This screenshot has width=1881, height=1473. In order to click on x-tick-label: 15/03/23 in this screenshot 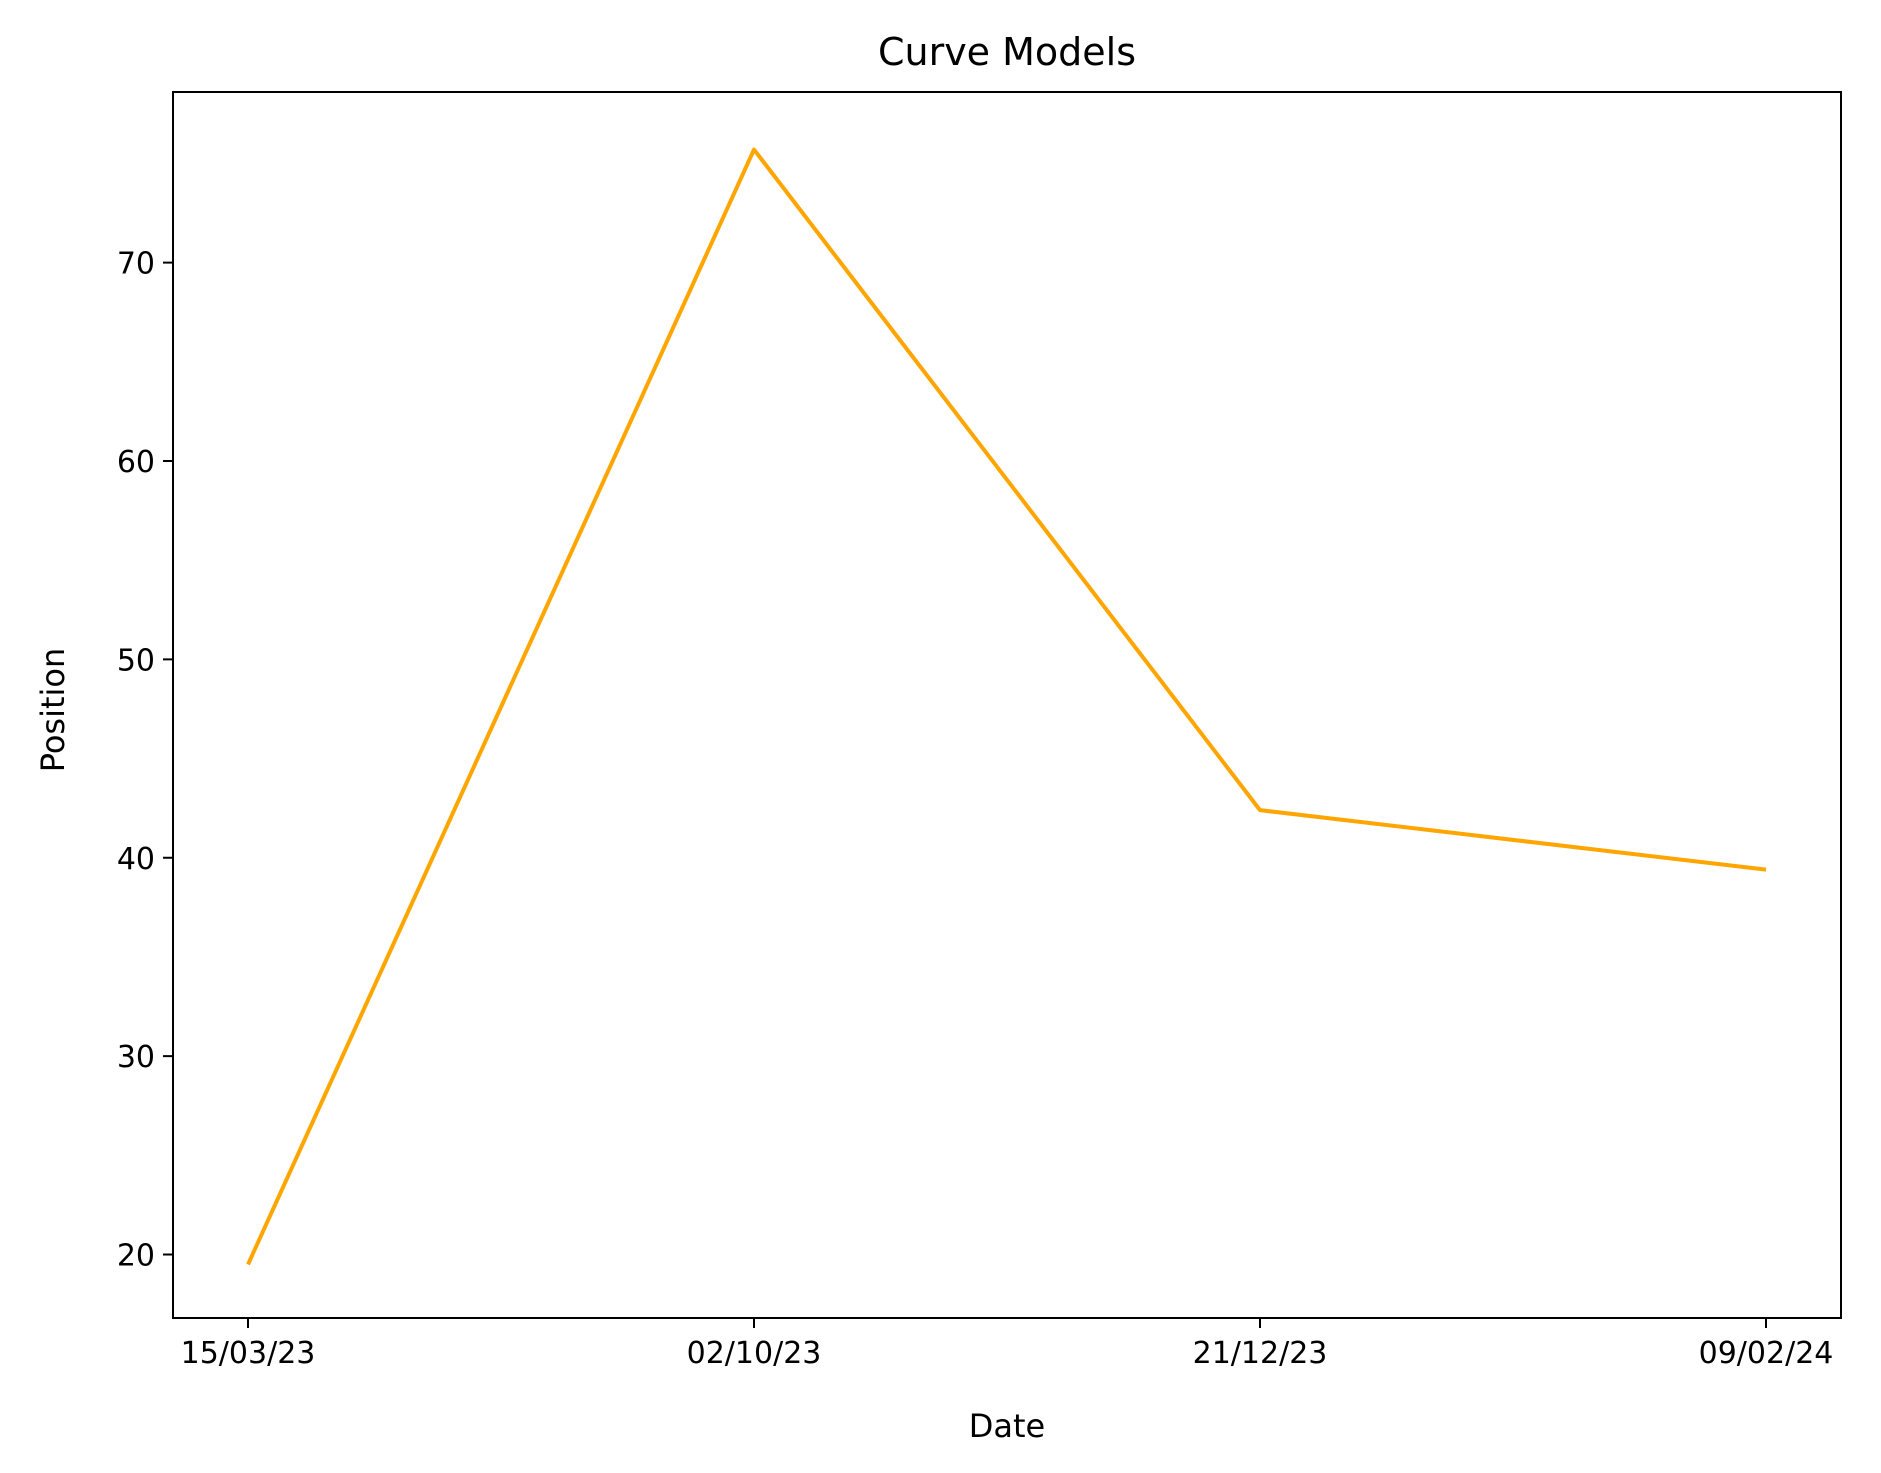, I will do `click(248, 1353)`.